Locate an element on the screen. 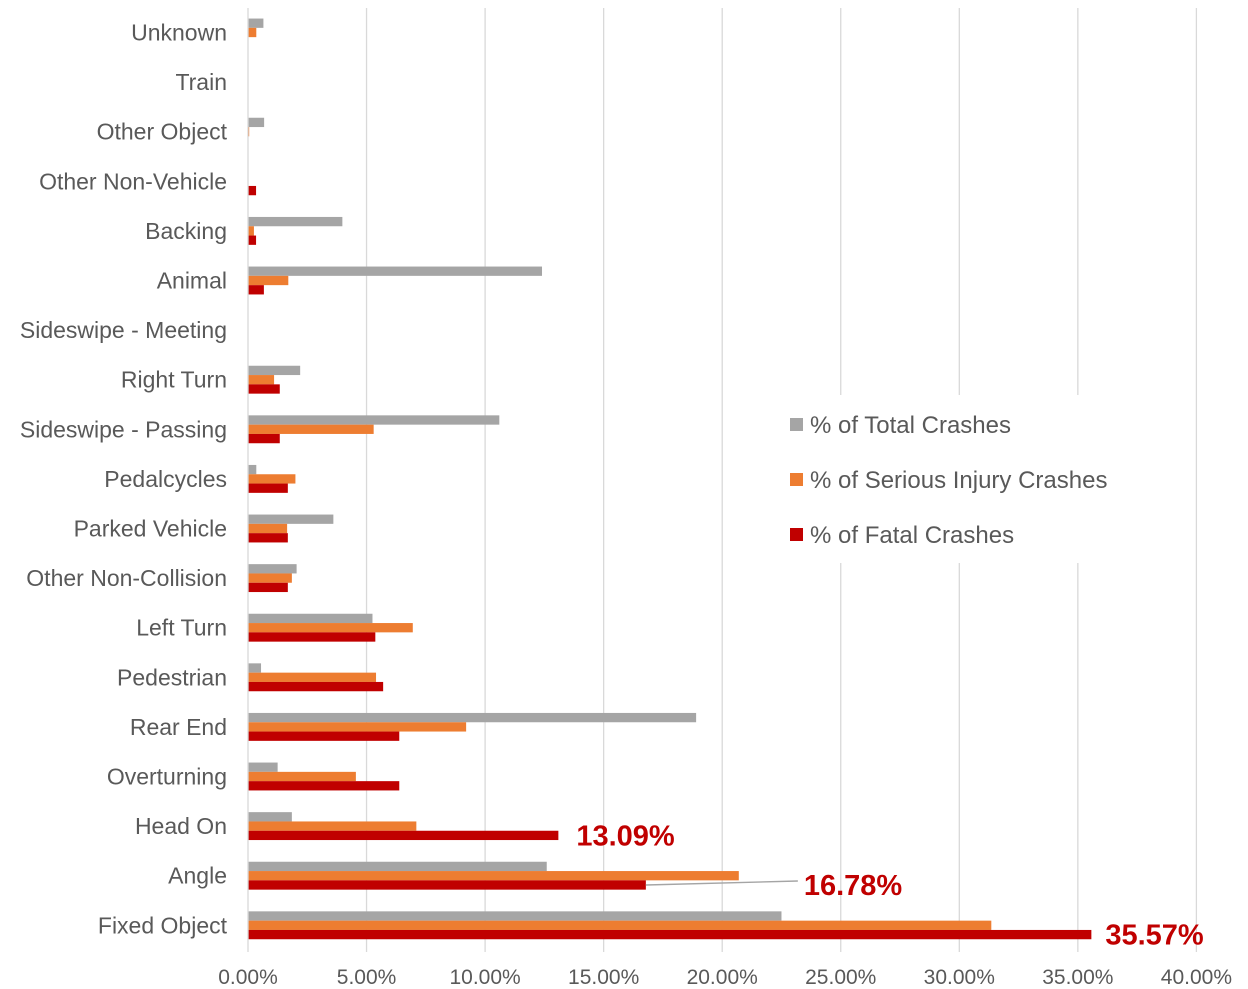 Image resolution: width=1248 pixels, height=989 pixels. bar-right-turn-of-fatal-crashes is located at coordinates (264, 389).